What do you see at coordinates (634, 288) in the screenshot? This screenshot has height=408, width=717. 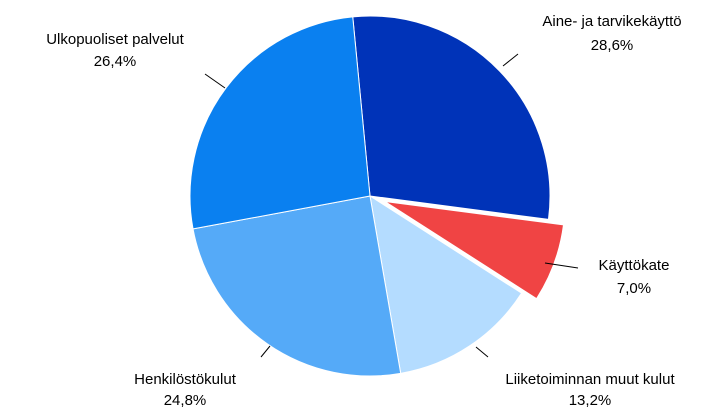 I see `slice-value-label: 7,0%` at bounding box center [634, 288].